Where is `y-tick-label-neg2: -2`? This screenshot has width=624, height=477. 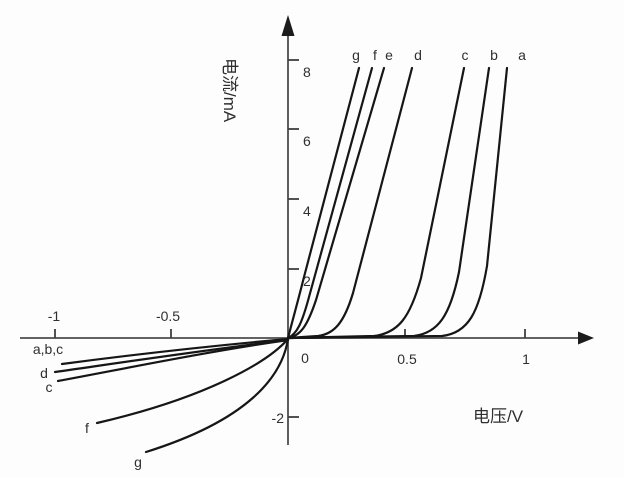
y-tick-label-neg2: -2 is located at coordinates (278, 418).